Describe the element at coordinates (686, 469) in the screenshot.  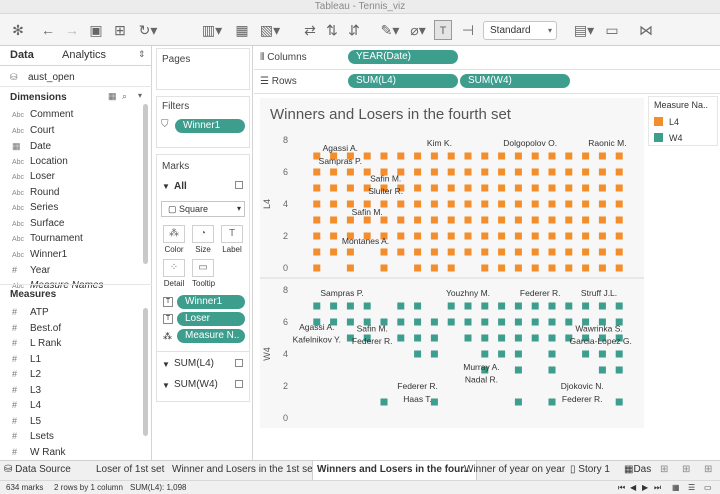
I see `new-dashboard-icon: ⊞` at that location.